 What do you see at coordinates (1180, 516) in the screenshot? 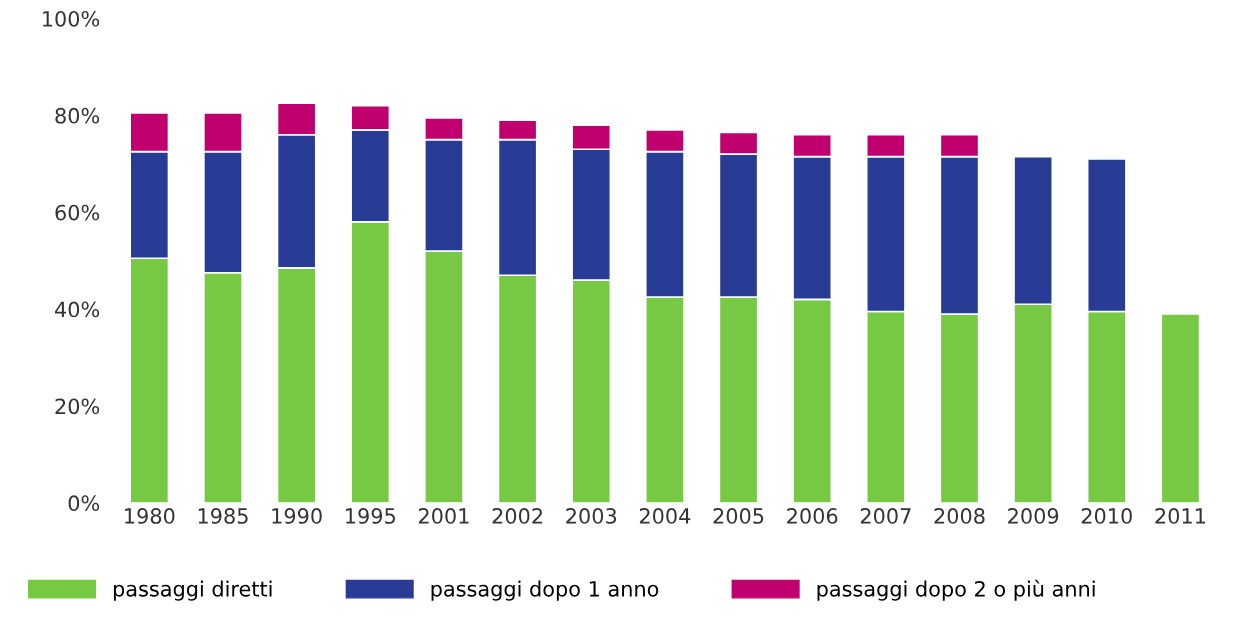
I see `x-tick-label: 2011` at bounding box center [1180, 516].